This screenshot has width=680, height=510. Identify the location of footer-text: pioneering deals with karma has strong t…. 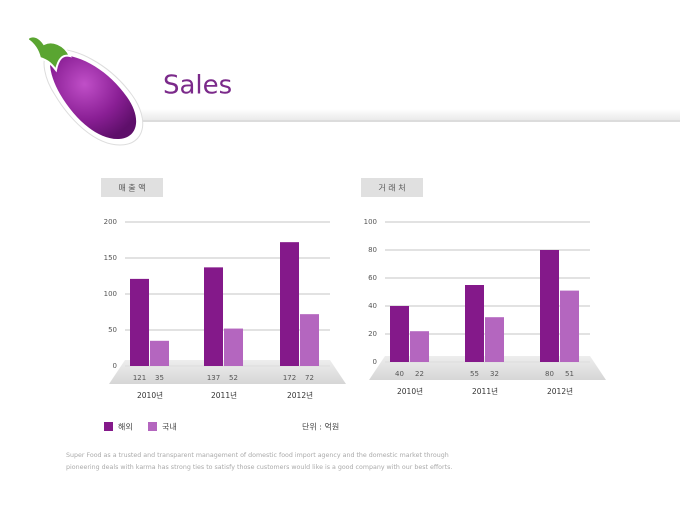
(259, 467).